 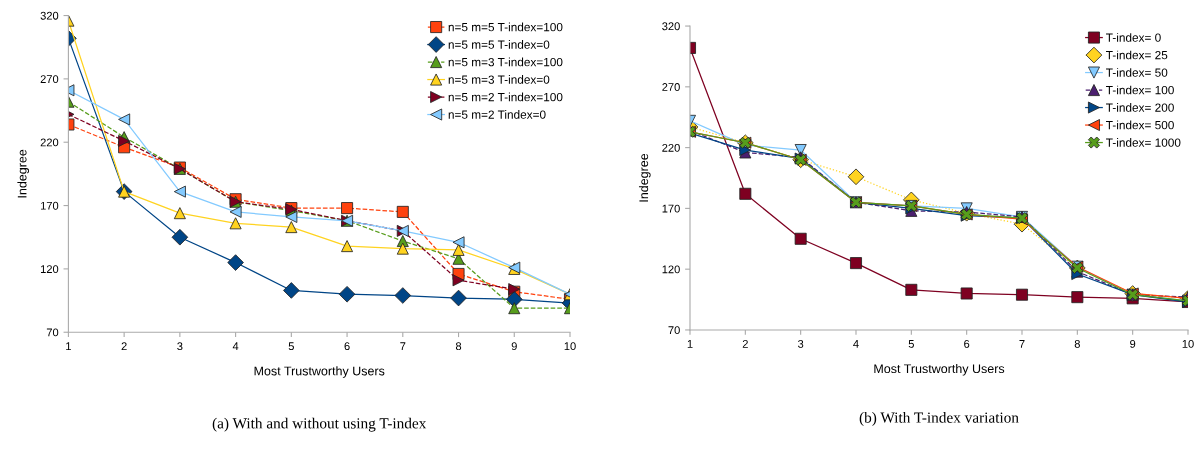 What do you see at coordinates (505, 62) in the screenshot?
I see `legend-label: n=5 m=3 T-index=100` at bounding box center [505, 62].